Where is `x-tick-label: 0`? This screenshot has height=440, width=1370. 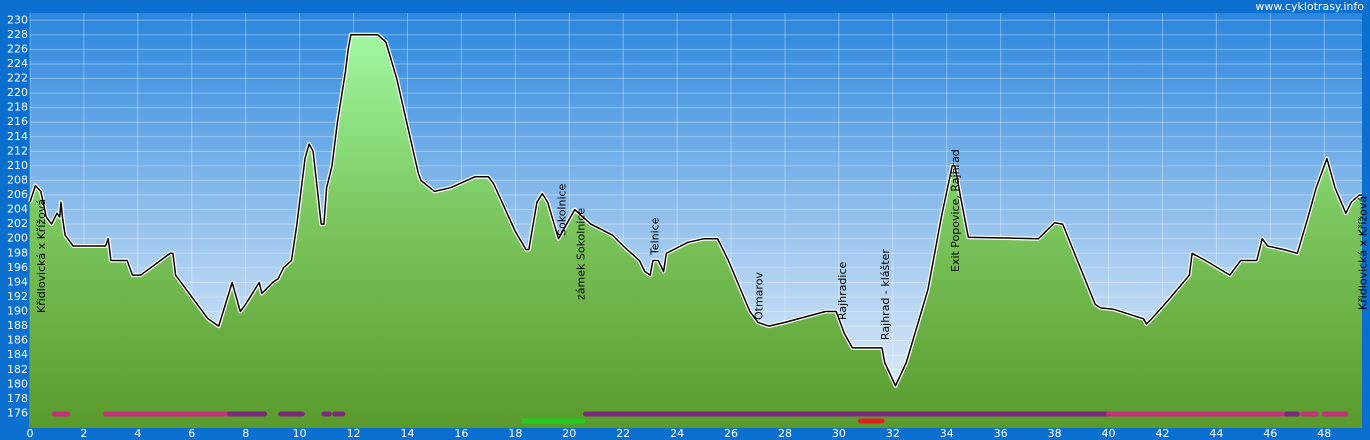
x-tick-label: 0 is located at coordinates (30, 433).